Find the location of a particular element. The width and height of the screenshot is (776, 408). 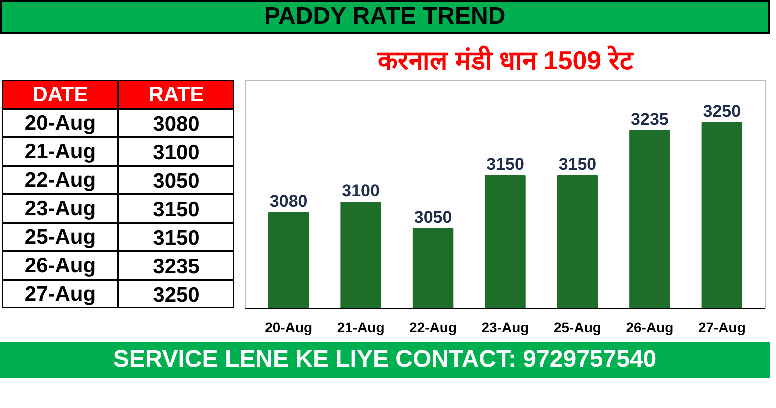

chart-subtitle: करनाल मंडी धान 1509 रेट is located at coordinates (505, 61).